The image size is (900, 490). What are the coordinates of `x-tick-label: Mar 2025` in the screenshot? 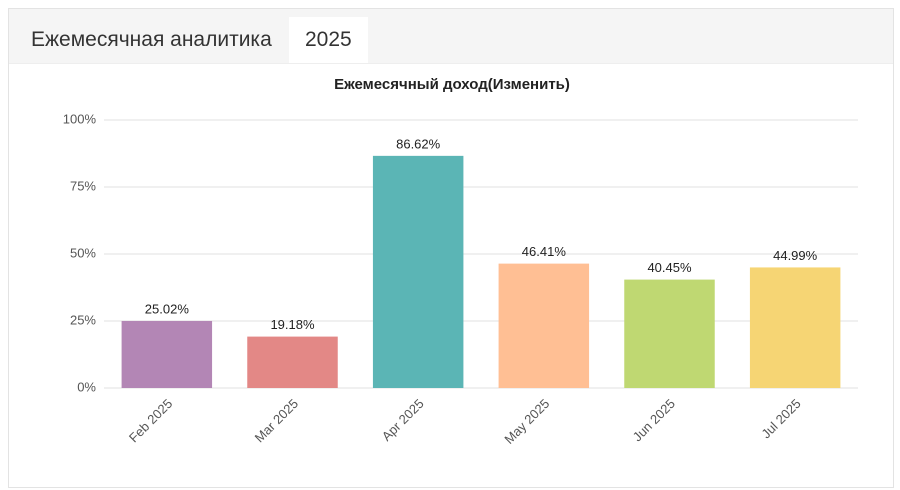 It's located at (276, 420).